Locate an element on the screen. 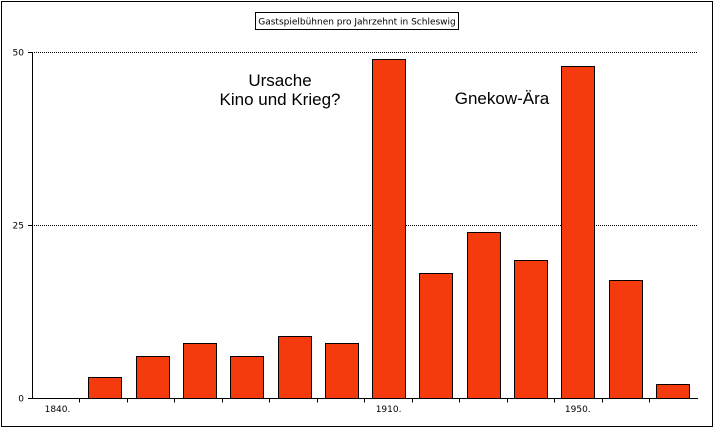  annotations: Ursache Kino und Krieg? Gnekow-Ära is located at coordinates (385, 90).